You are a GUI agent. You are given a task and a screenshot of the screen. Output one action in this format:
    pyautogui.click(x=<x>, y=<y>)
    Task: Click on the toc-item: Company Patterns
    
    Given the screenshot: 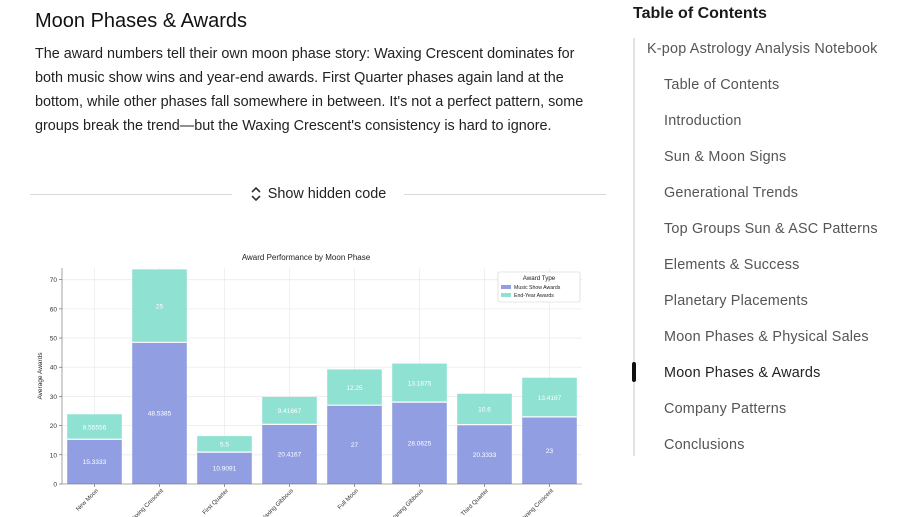 What is the action you would take?
    pyautogui.click(x=725, y=409)
    